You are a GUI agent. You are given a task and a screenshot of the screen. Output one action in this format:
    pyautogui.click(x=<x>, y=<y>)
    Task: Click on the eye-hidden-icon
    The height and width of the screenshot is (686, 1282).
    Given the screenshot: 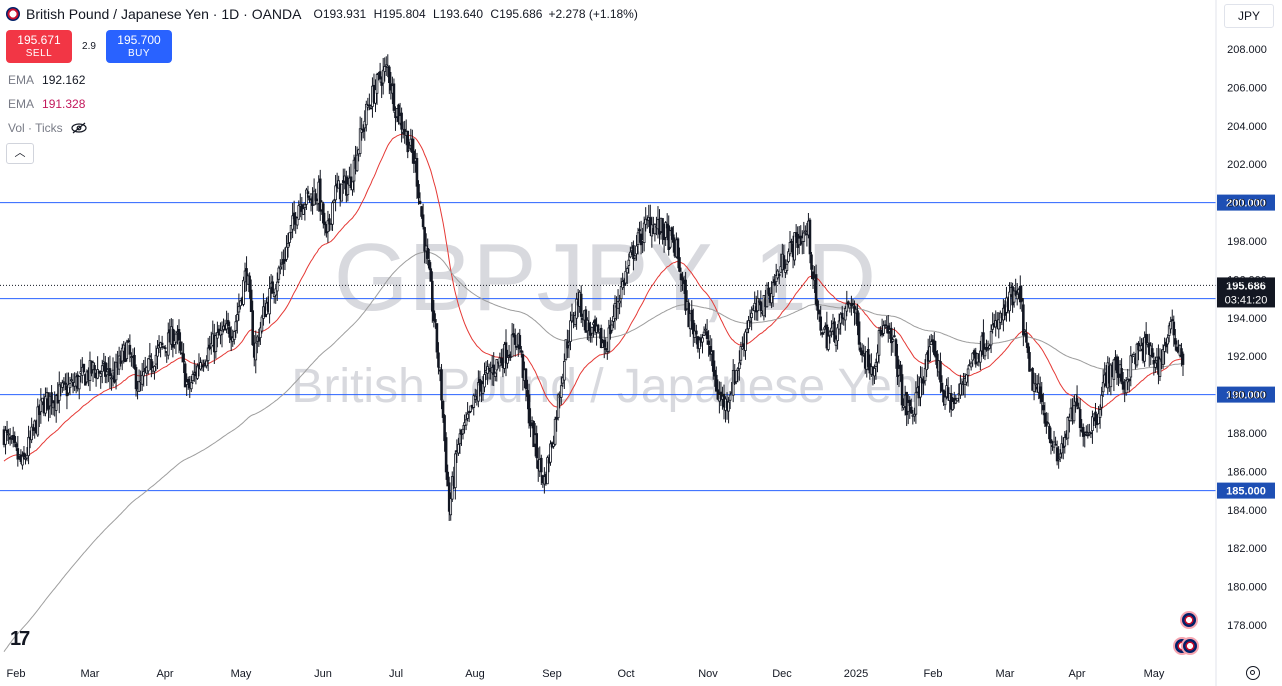 What is the action you would take?
    pyautogui.click(x=79, y=128)
    